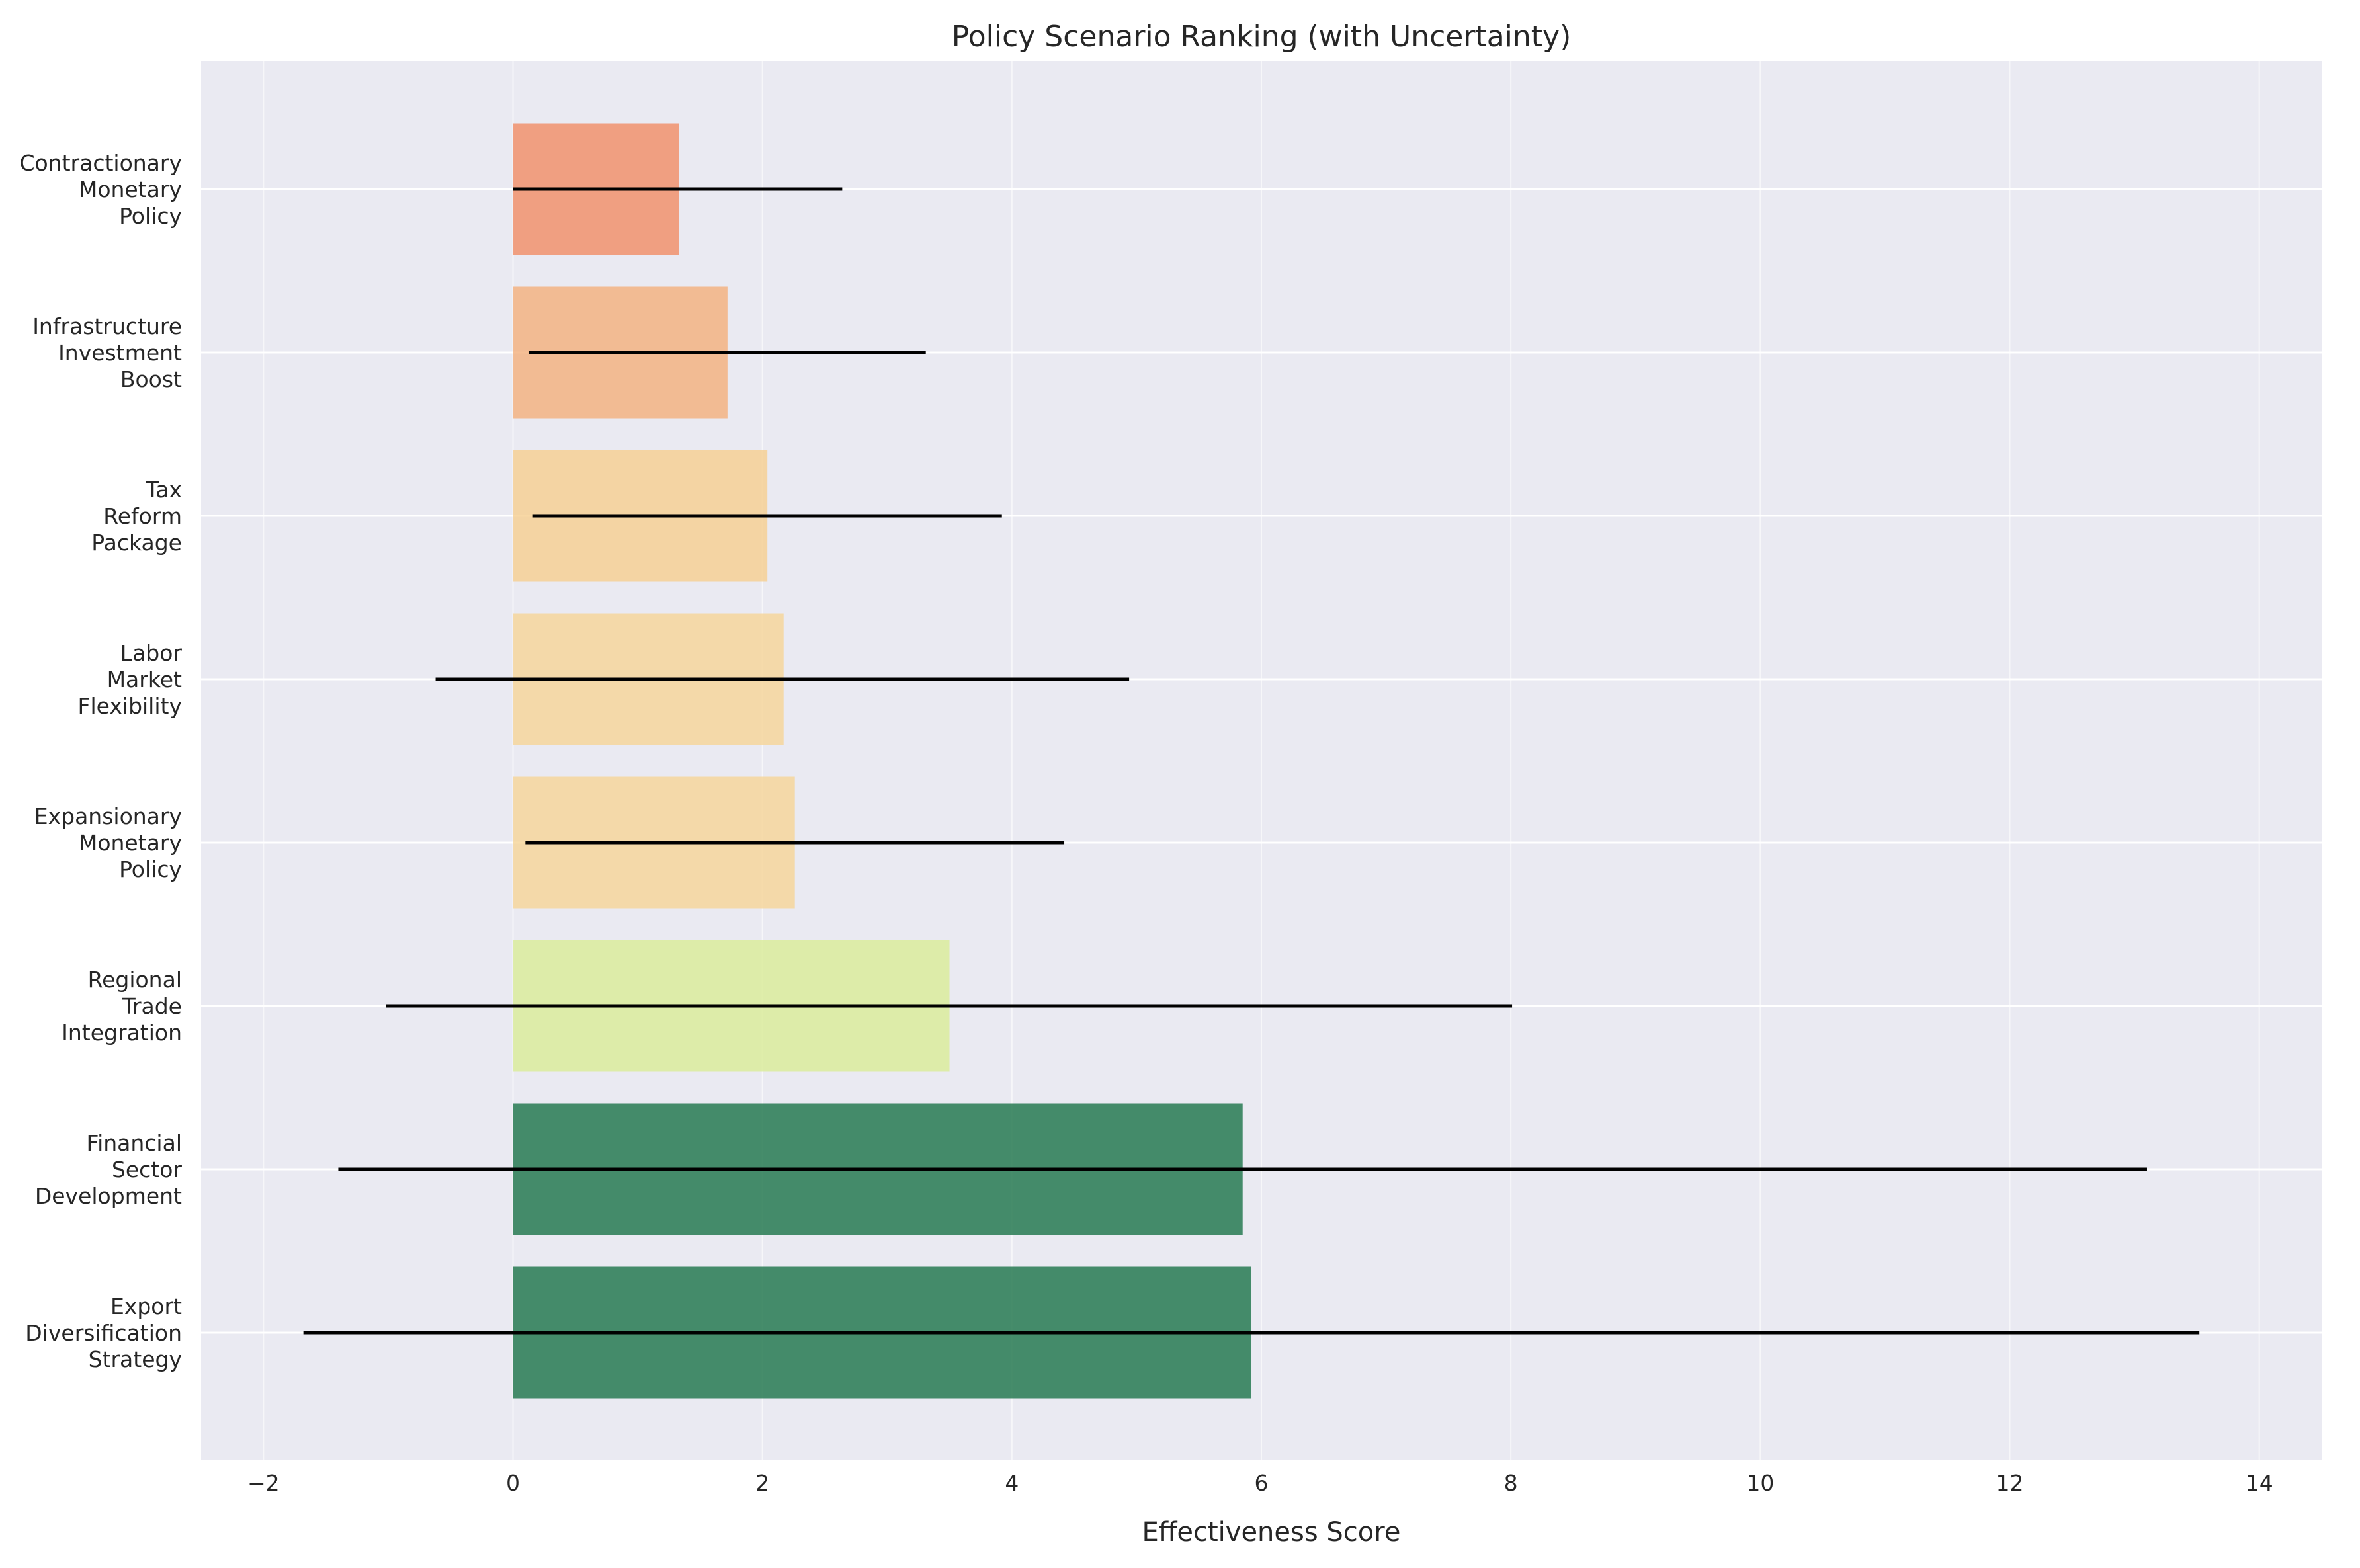 This screenshot has height=1568, width=2360. Describe the element at coordinates (1511, 1483) in the screenshot. I see `x-tick-label: 8` at that location.